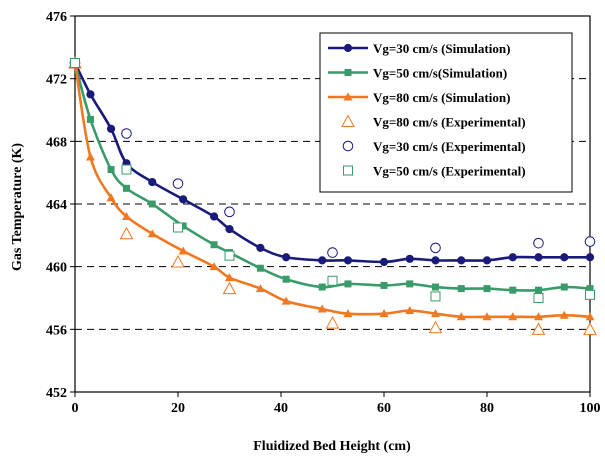 The width and height of the screenshot is (605, 456). I want to click on y-tick-label: 464, so click(56, 205).